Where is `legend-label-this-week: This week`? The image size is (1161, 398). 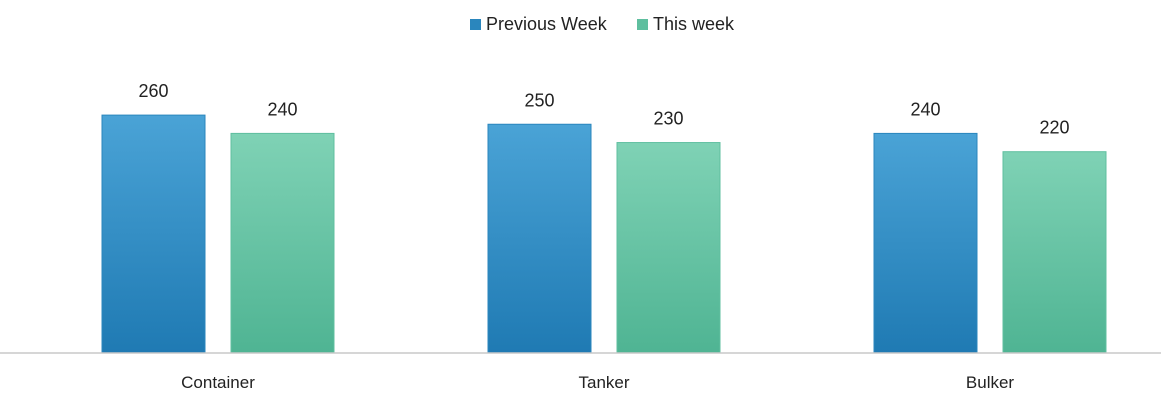
legend-label-this-week: This week is located at coordinates (694, 24).